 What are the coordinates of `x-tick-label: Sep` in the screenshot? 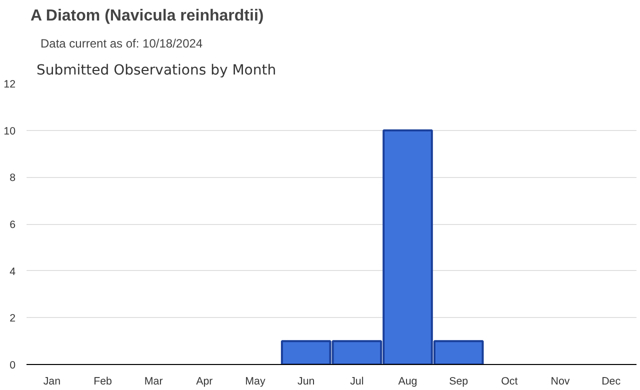 It's located at (458, 382).